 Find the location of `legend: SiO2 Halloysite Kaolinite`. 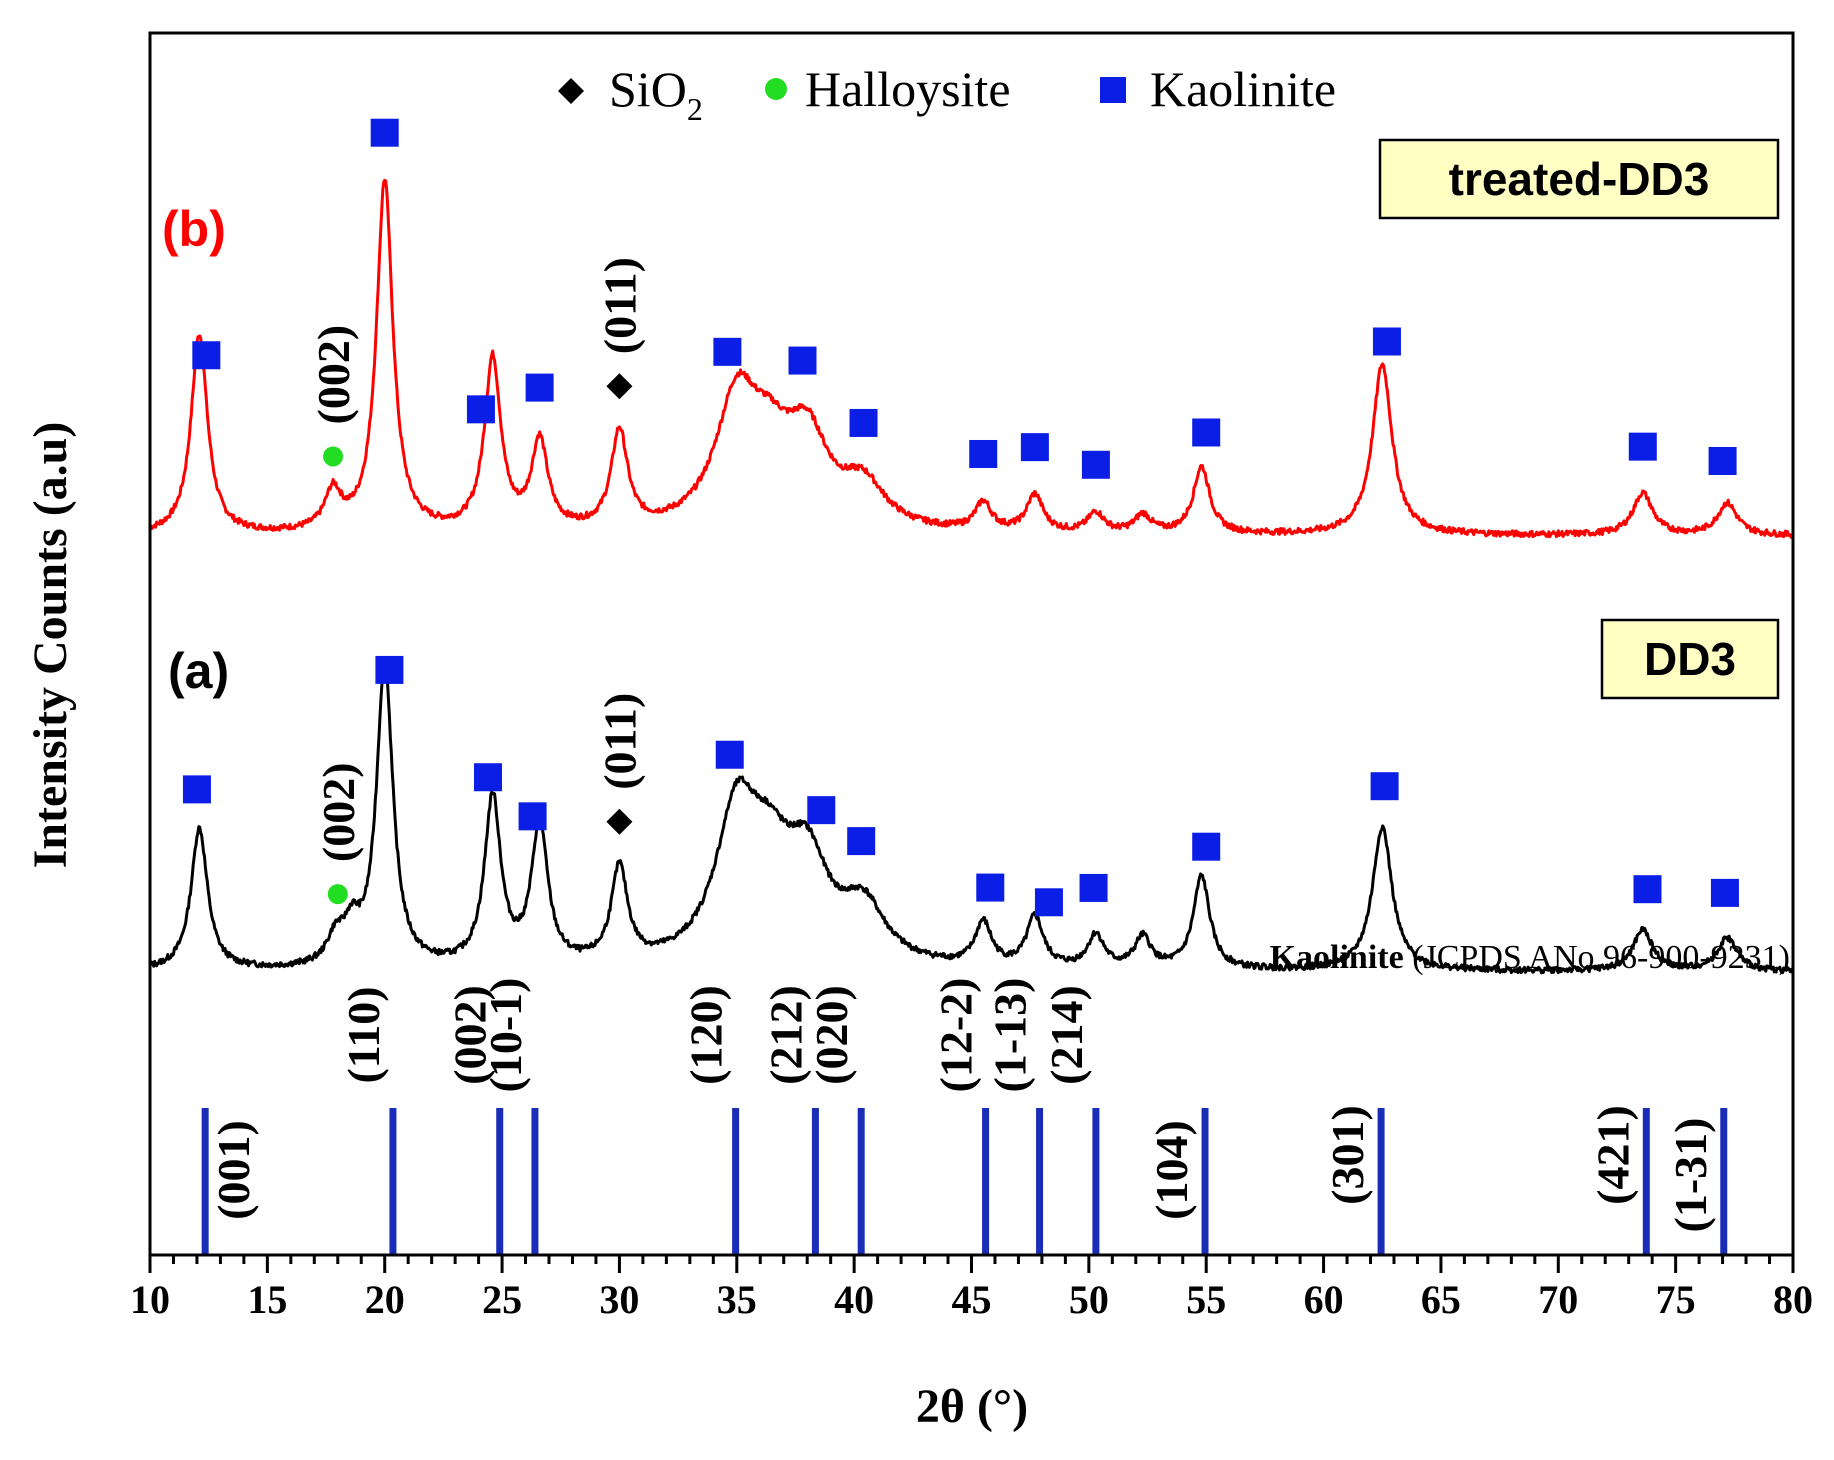

legend: SiO2 Halloysite Kaolinite is located at coordinates (947, 94).